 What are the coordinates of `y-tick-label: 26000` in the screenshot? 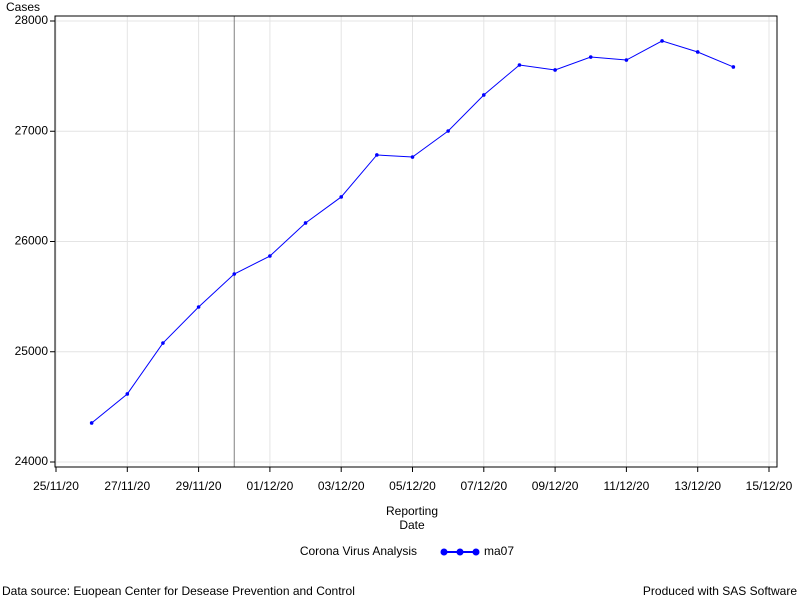 It's located at (32, 241).